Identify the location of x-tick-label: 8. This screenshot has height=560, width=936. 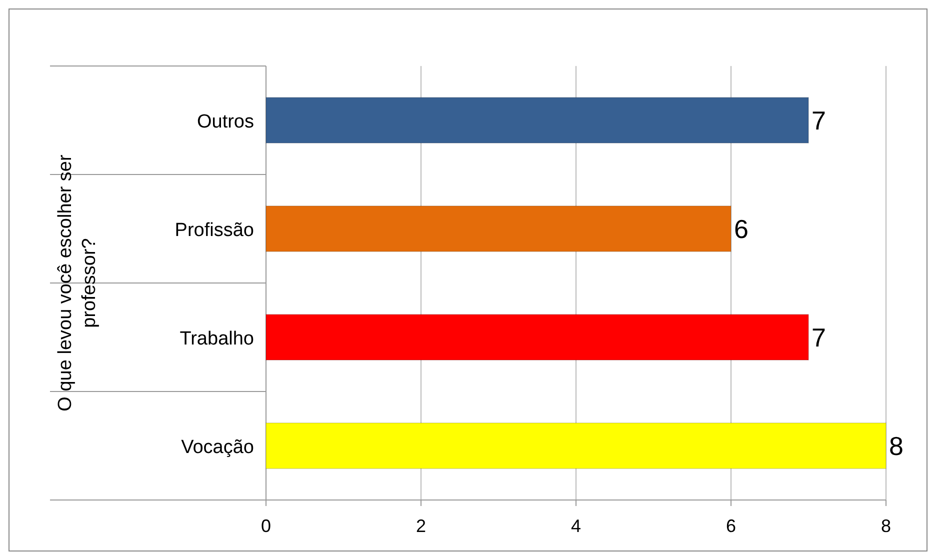
(886, 526).